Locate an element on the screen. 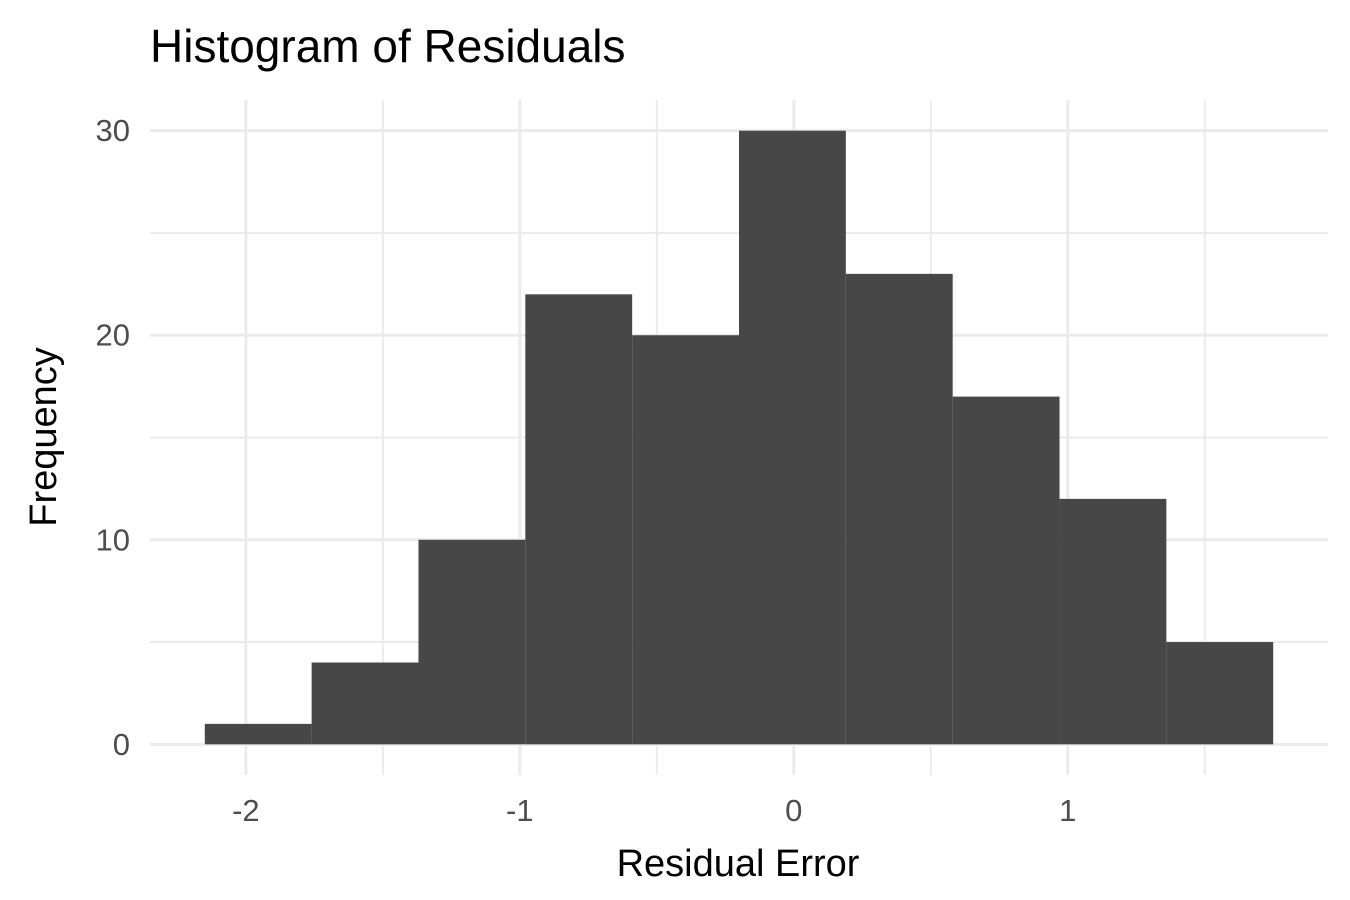  y-tick-label: 10 is located at coordinates (113, 539).